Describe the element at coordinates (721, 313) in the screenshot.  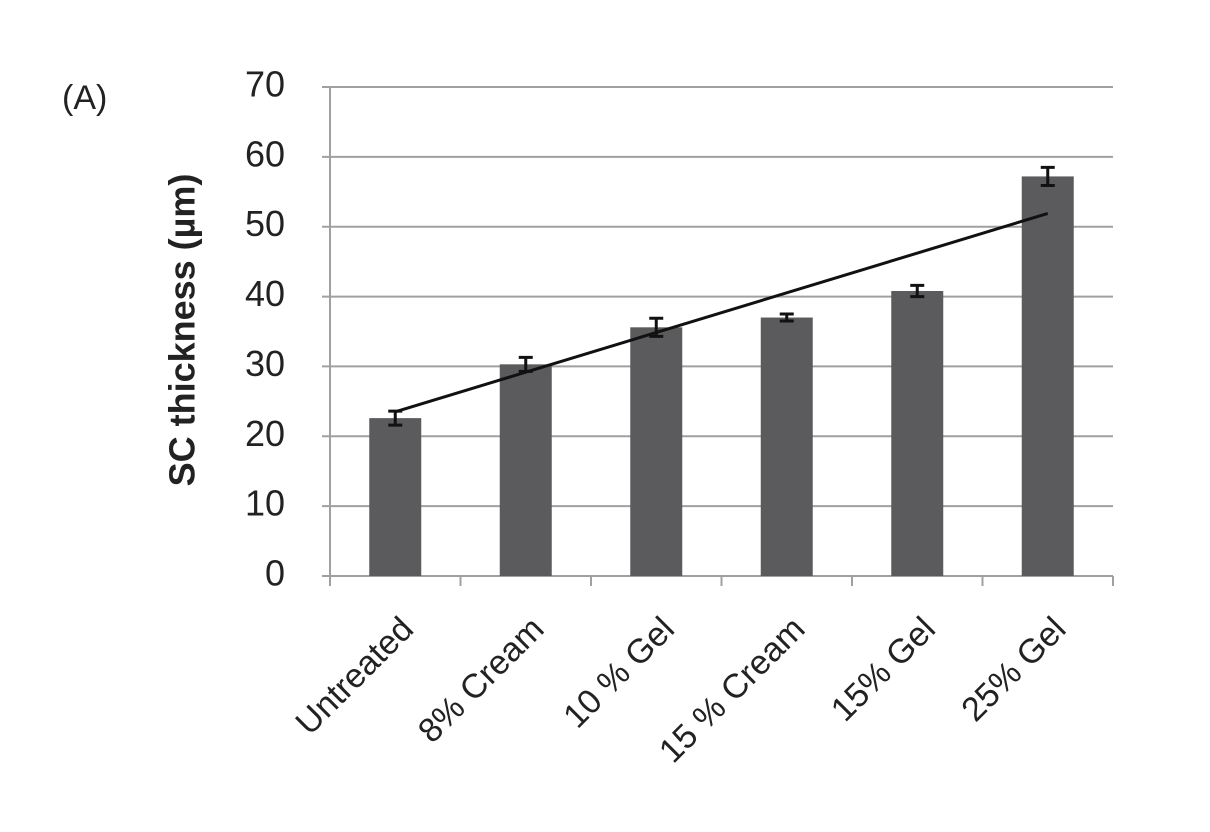
I see `trendline` at that location.